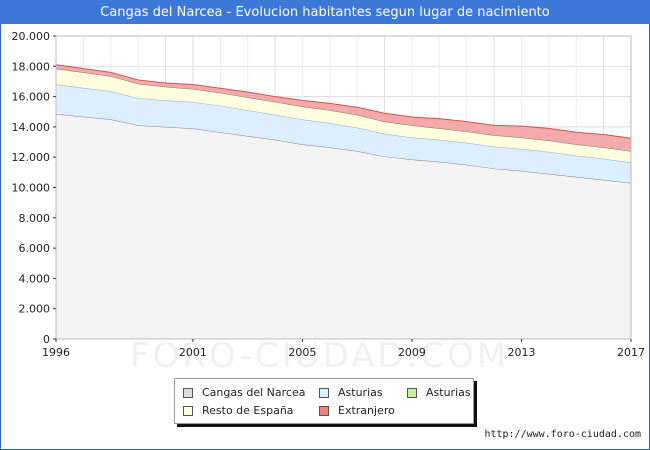 Image resolution: width=650 pixels, height=450 pixels. I want to click on legend-label: Resto de España, so click(248, 410).